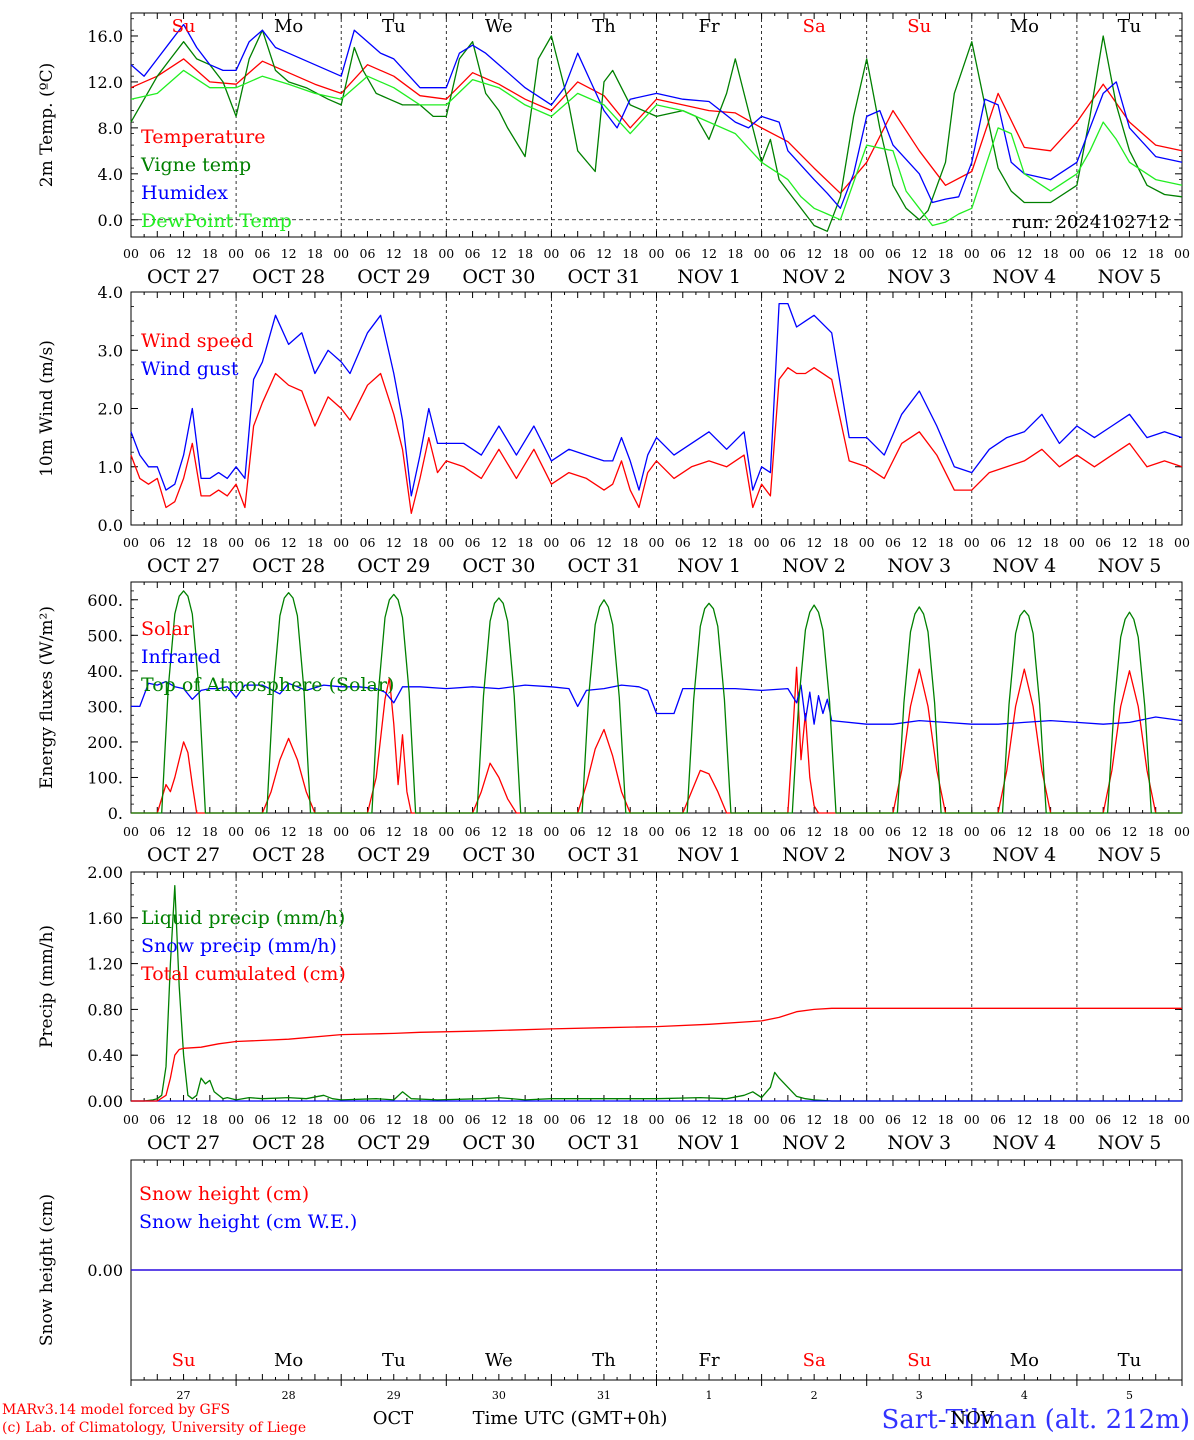  Describe the element at coordinates (604, 26) in the screenshot. I see `weekday-label: Th` at that location.